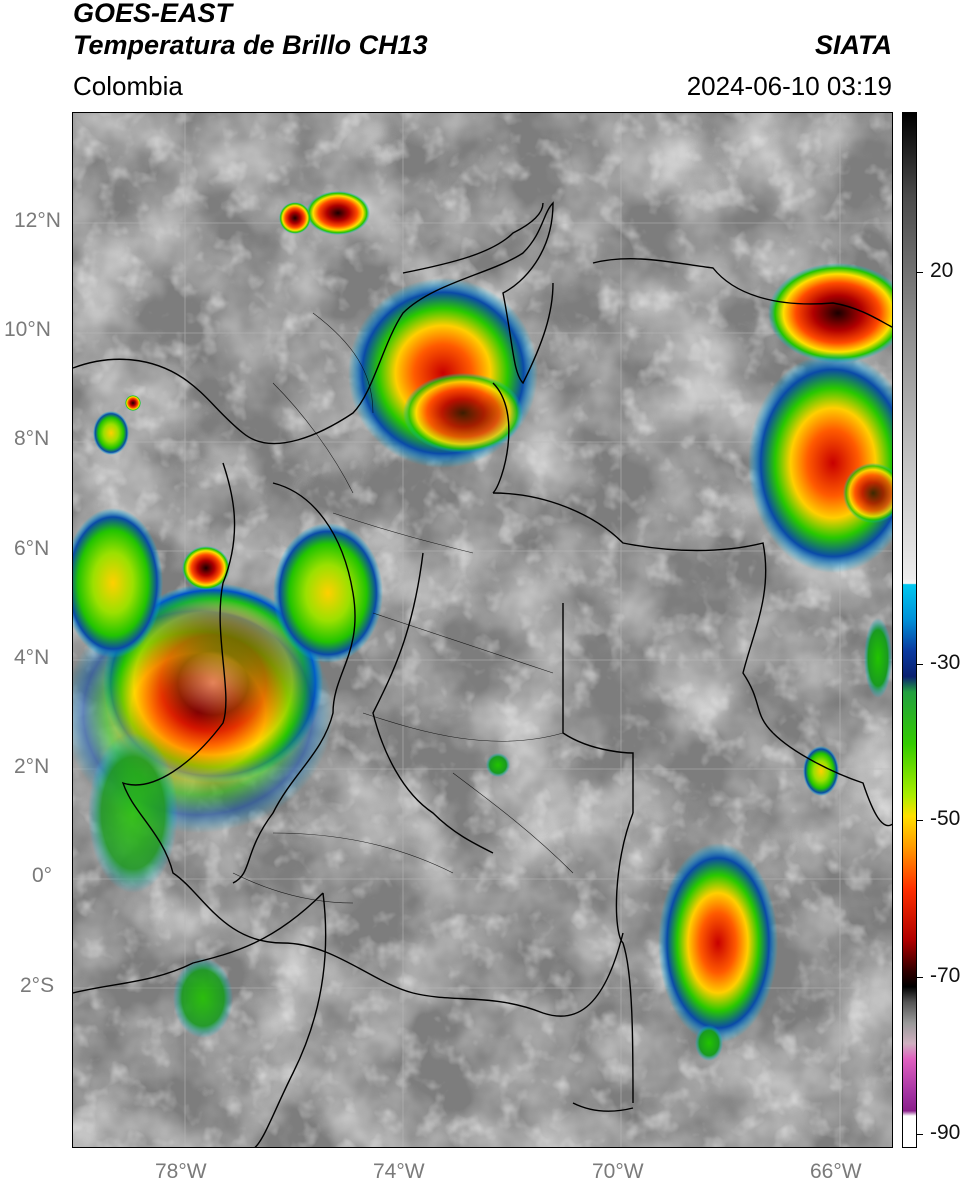  Describe the element at coordinates (789, 86) in the screenshot. I see `datetime-label: 2024-06-10 03:19` at that location.